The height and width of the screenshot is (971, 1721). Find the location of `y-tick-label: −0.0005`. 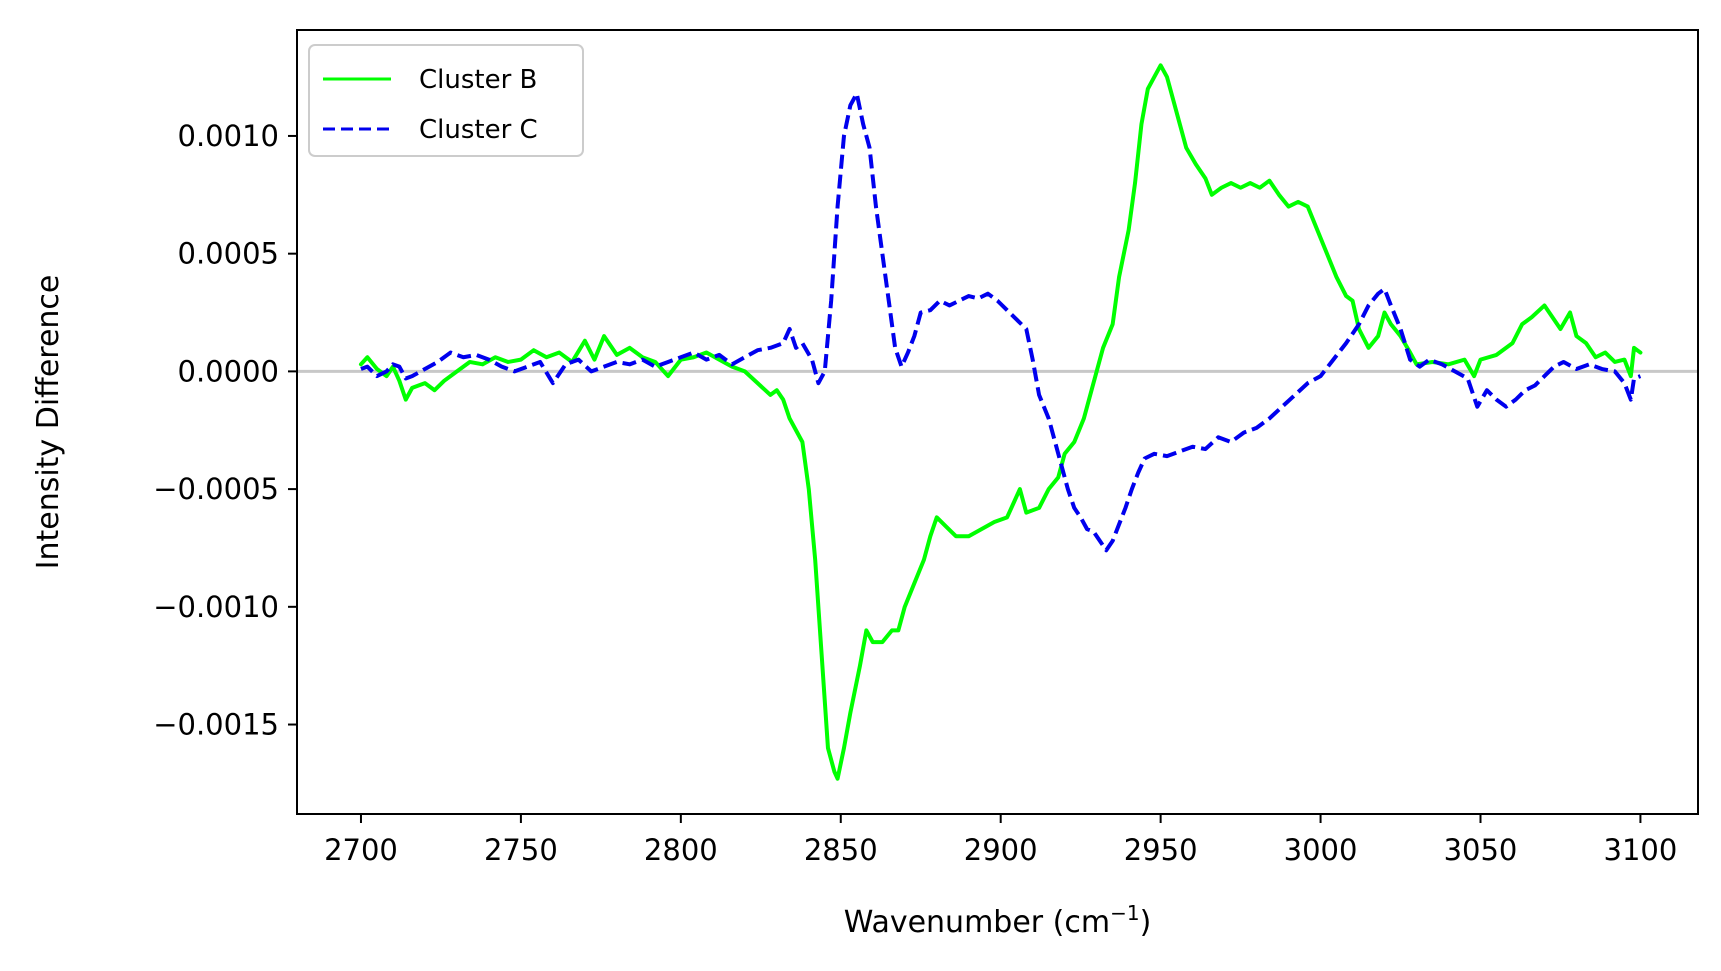

y-tick-label: −0.0005 is located at coordinates (216, 489).